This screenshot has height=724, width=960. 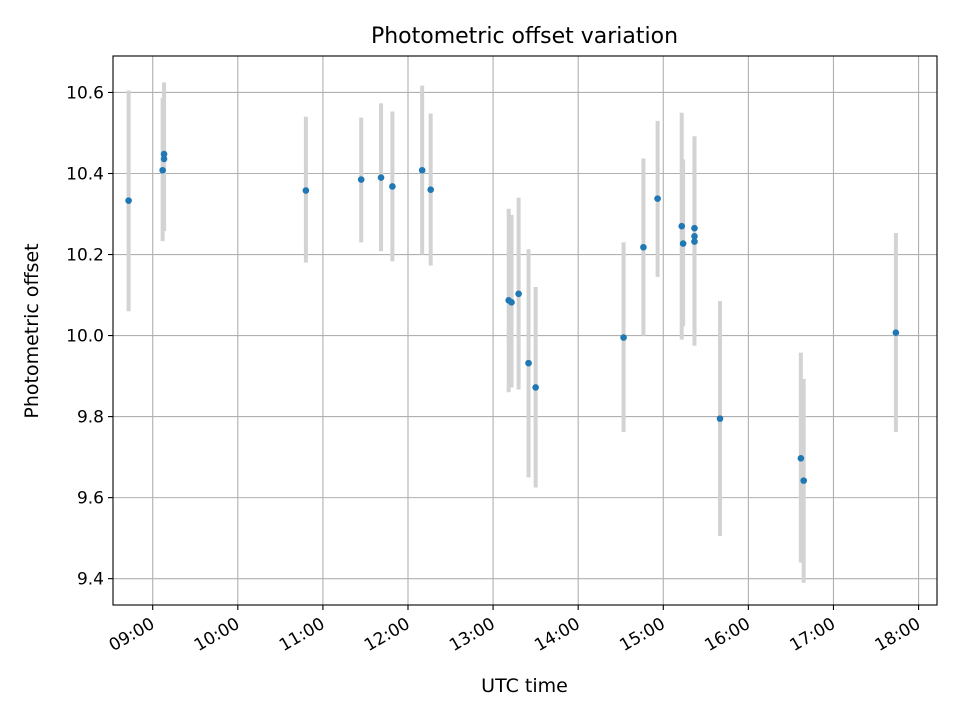 I want to click on y-tick-label: 10.4, so click(x=85, y=174).